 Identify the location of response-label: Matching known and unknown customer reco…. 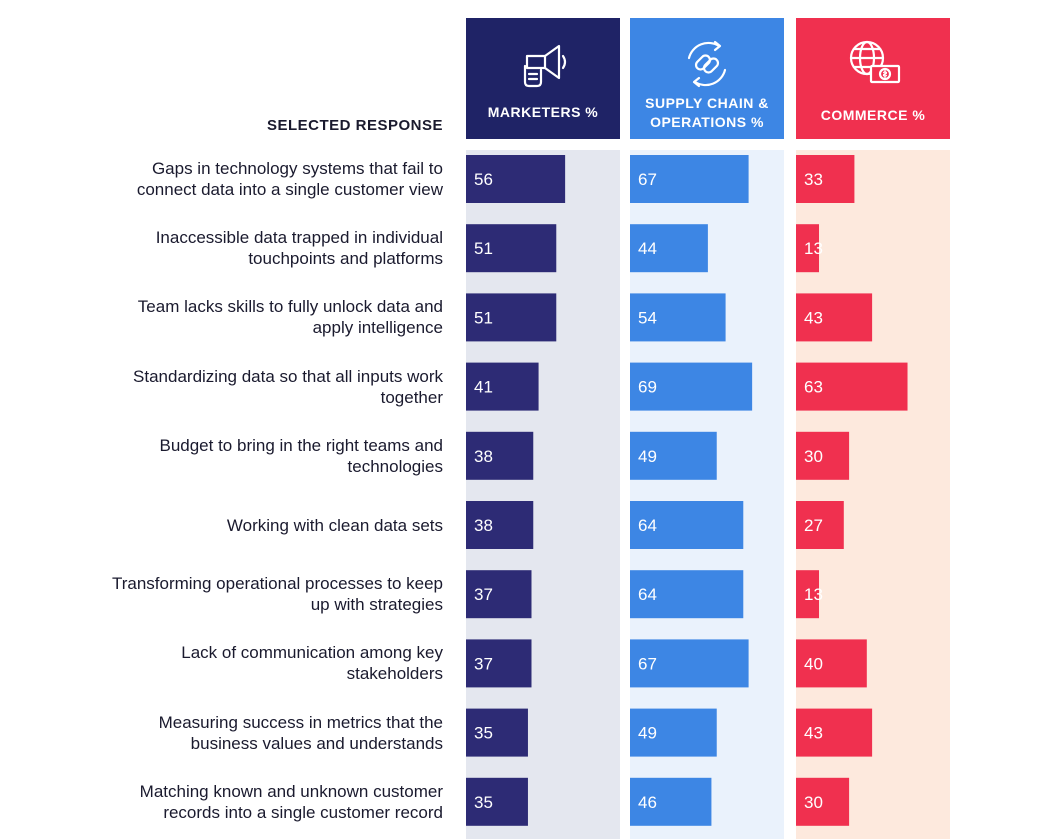
(291, 801).